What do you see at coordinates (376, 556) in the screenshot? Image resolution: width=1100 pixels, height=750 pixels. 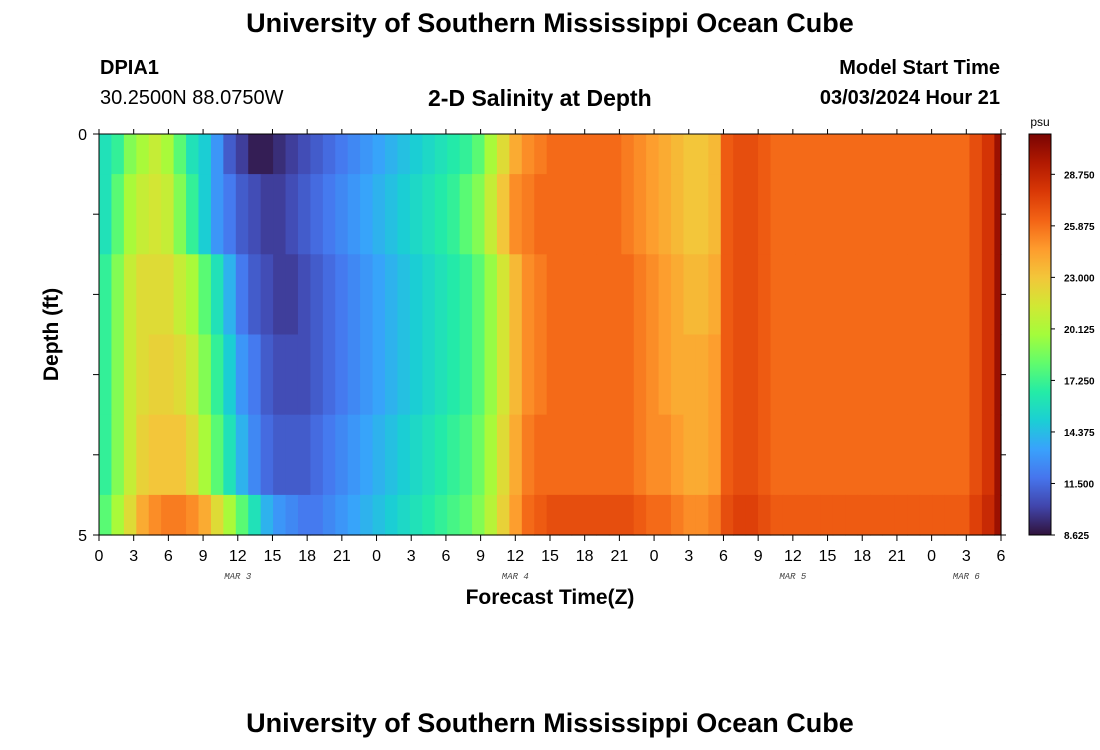 I see `x-tick-label: 0` at bounding box center [376, 556].